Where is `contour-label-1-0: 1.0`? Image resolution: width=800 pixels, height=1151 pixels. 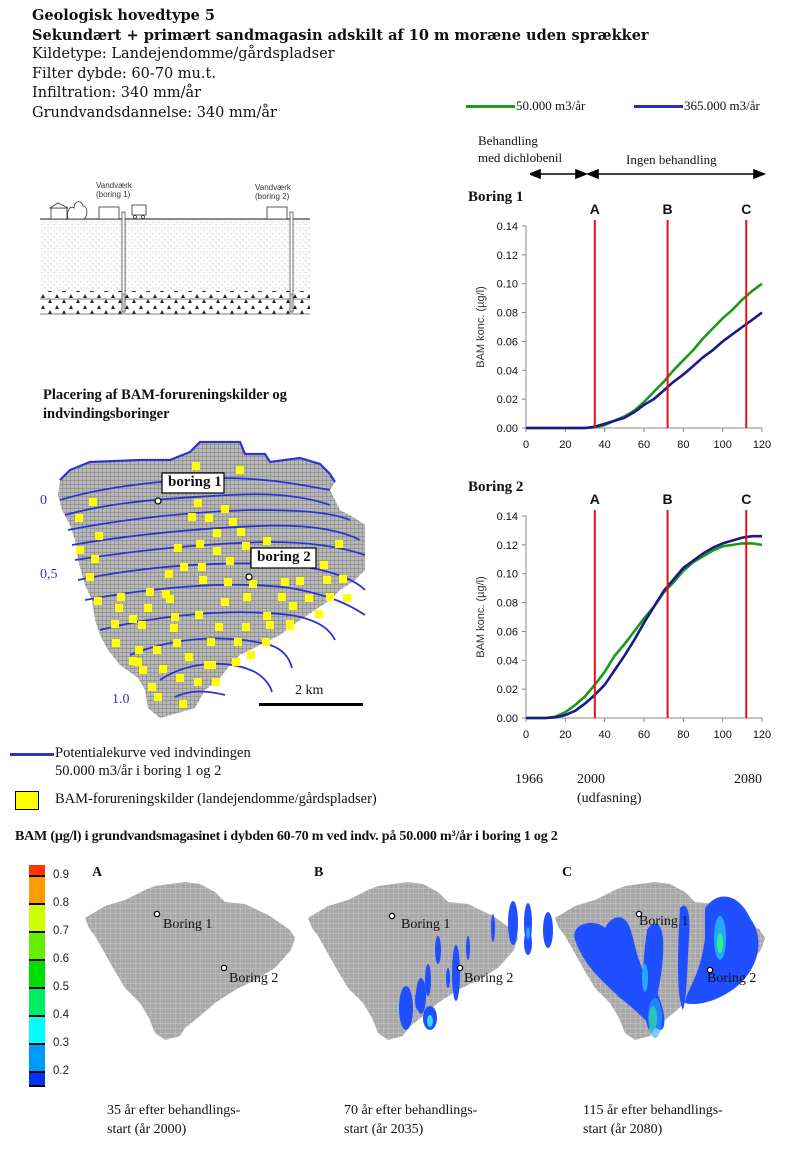
contour-label-1-0: 1.0 is located at coordinates (121, 699).